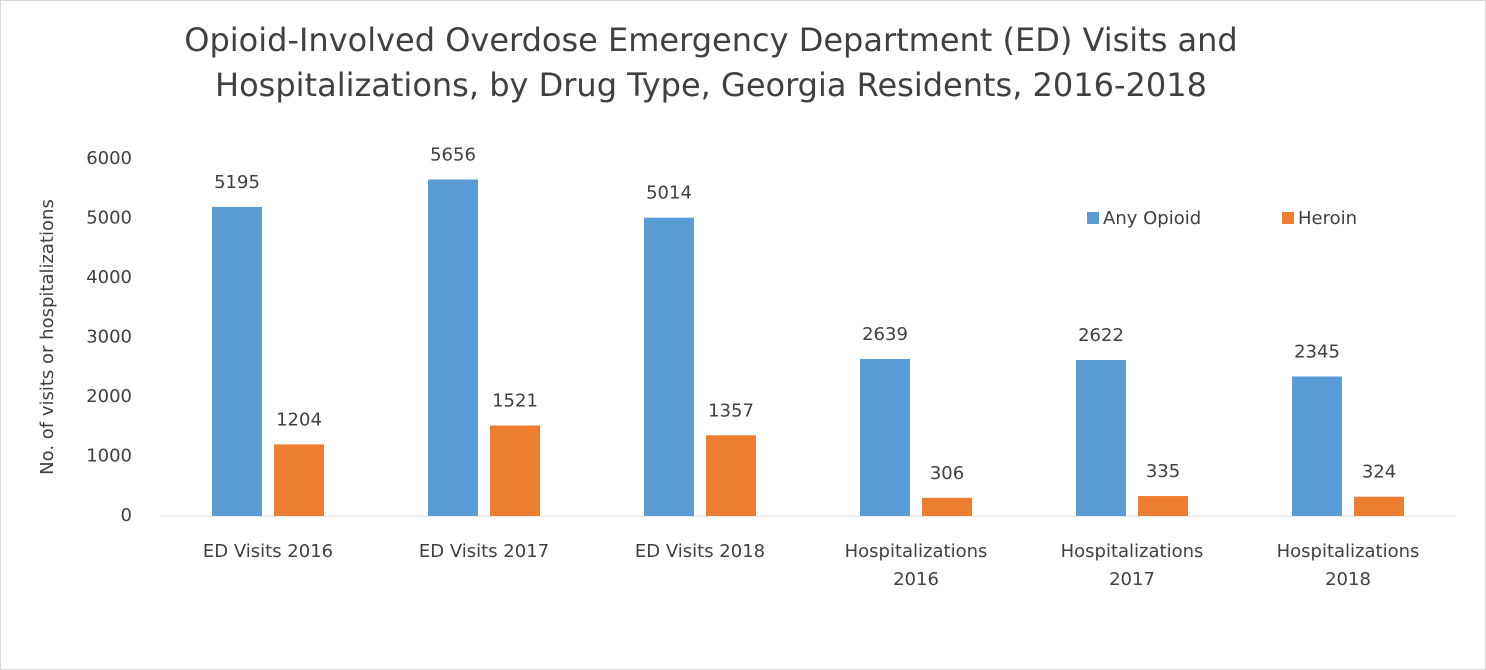  I want to click on data-label: 2639, so click(885, 334).